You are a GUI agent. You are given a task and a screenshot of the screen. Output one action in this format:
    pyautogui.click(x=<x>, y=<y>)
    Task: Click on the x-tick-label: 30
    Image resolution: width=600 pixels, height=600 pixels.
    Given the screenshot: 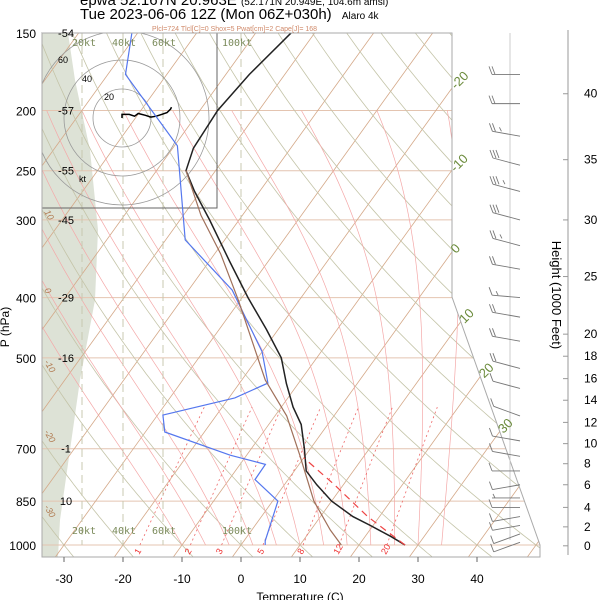 What is the action you would take?
    pyautogui.click(x=418, y=579)
    